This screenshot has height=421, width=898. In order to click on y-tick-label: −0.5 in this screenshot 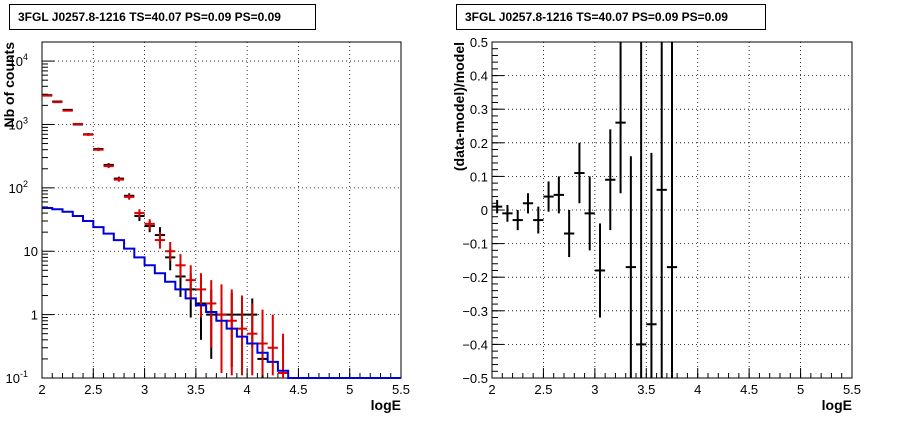, I will do `click(475, 378)`.